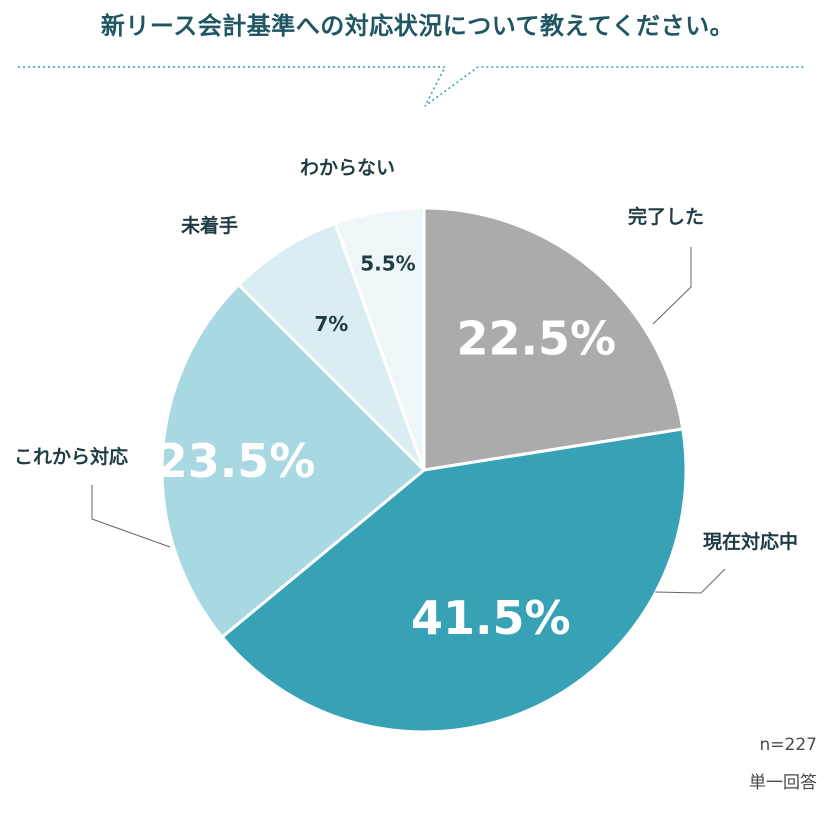  I want to click on speech-bubble-divider, so click(411, 86).